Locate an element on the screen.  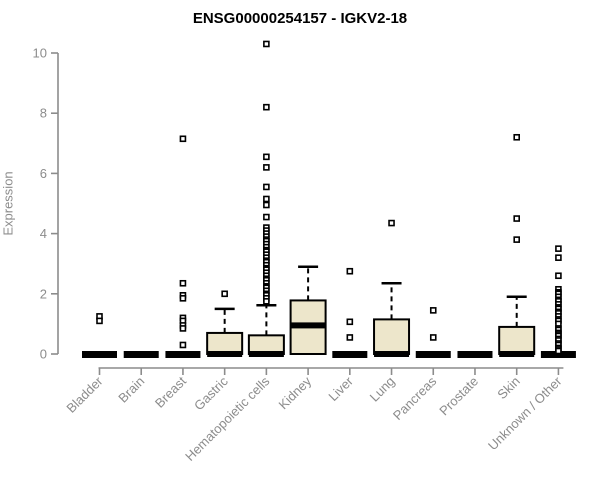
box-pancreas is located at coordinates (433, 354).